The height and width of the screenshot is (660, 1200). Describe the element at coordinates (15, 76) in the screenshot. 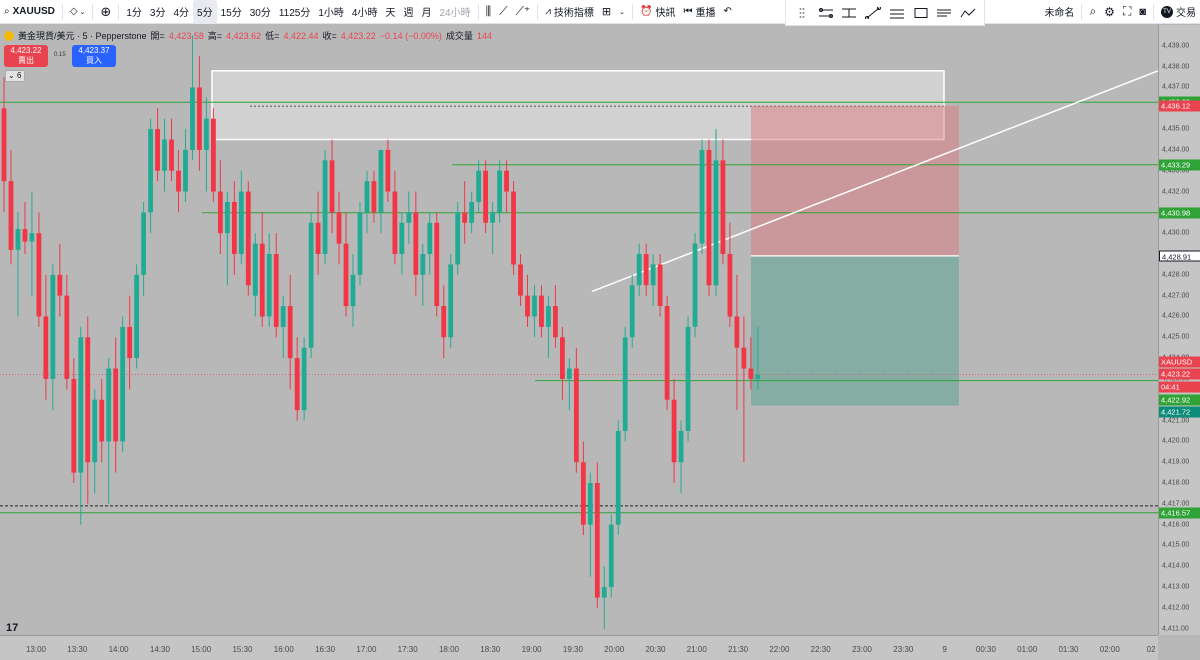

I see `indicator-collapse-button: ⌄ 6` at that location.